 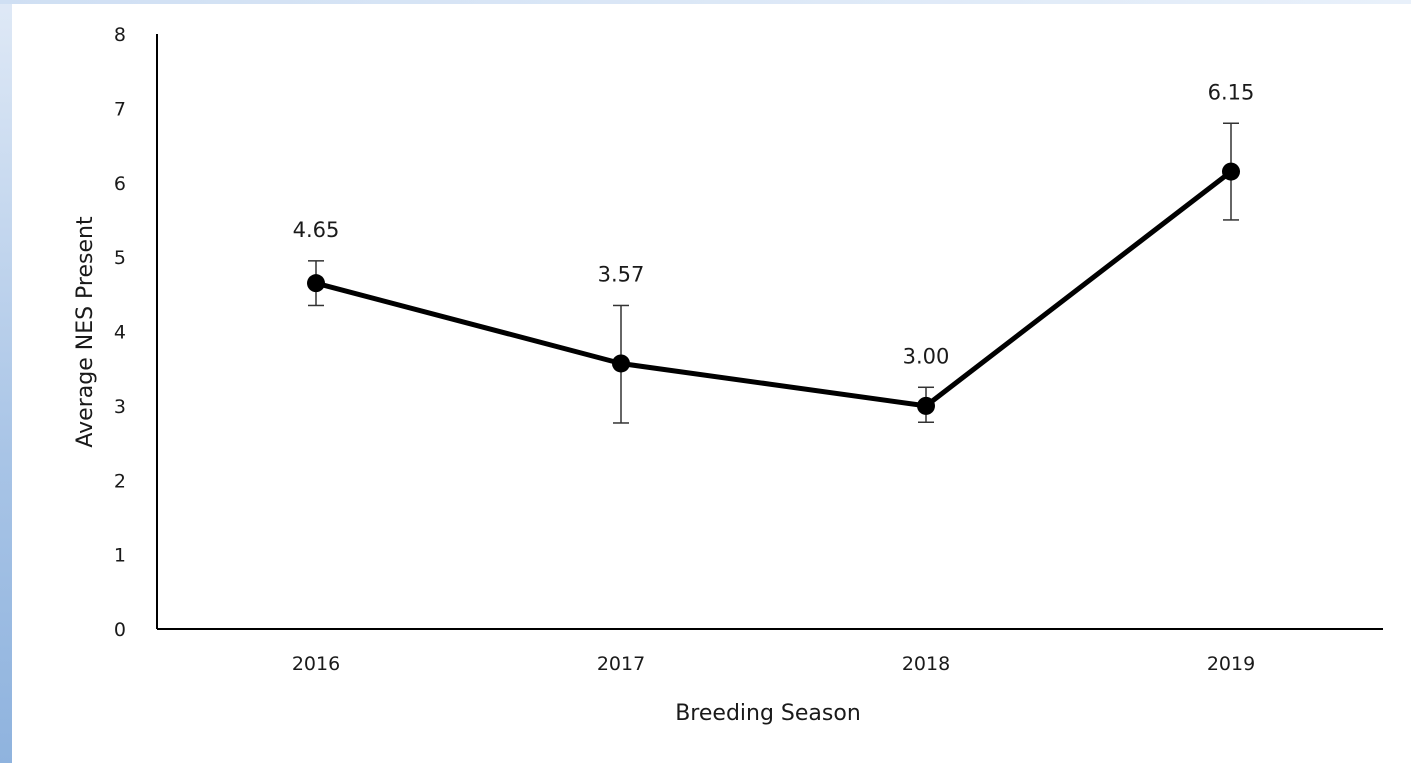 I want to click on top-decorative-strip, so click(x=705, y=2).